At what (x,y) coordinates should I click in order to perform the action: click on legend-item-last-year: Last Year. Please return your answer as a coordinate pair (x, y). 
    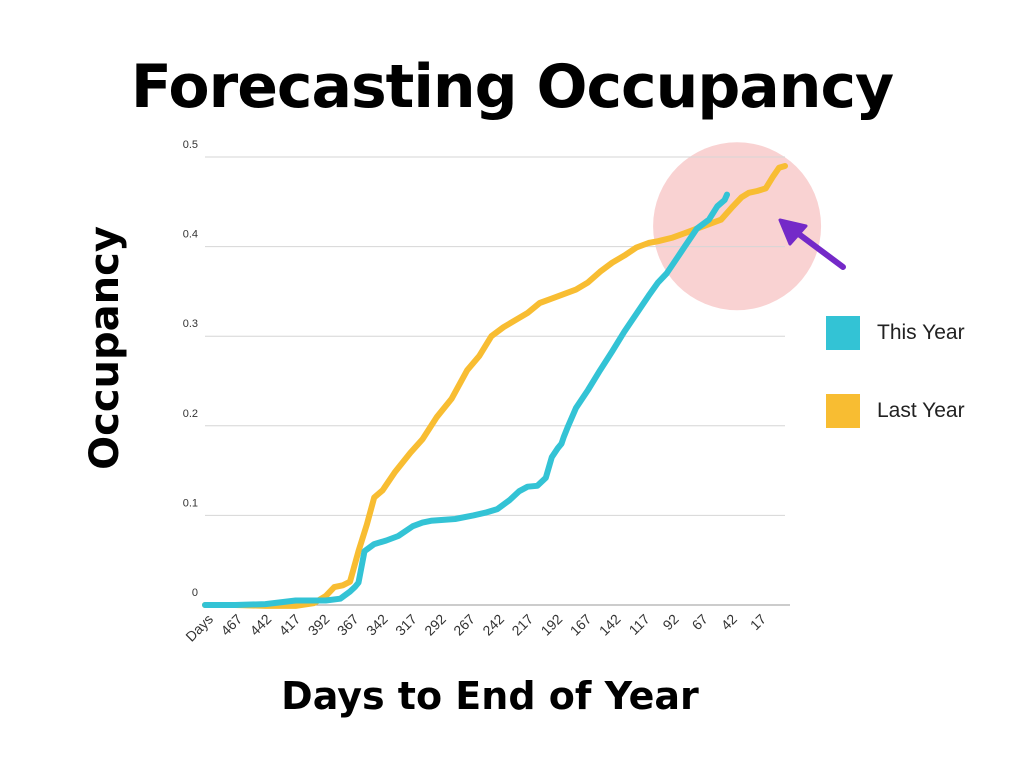
    Looking at the image, I should click on (895, 411).